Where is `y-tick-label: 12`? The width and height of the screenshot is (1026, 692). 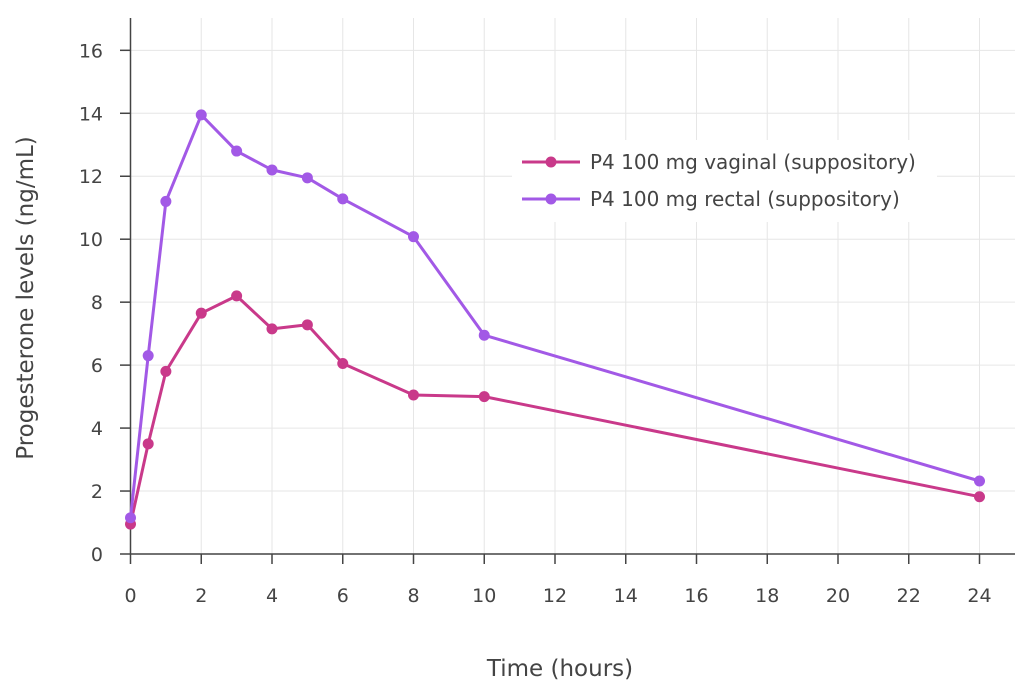 y-tick-label: 12 is located at coordinates (91, 177).